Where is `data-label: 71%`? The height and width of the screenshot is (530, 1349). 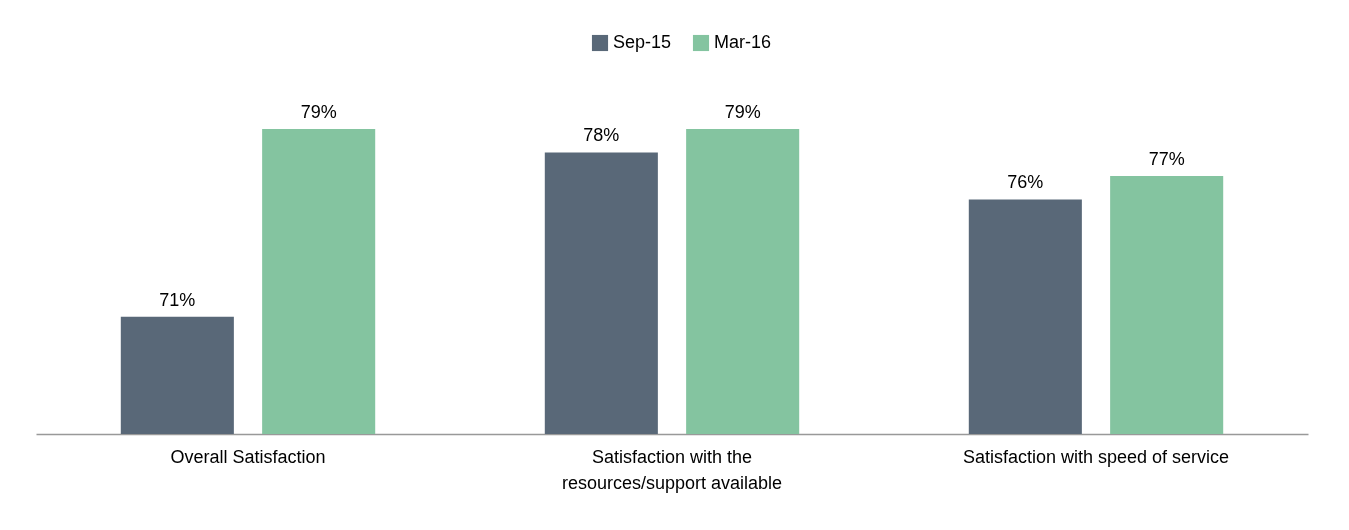
data-label: 71% is located at coordinates (177, 299).